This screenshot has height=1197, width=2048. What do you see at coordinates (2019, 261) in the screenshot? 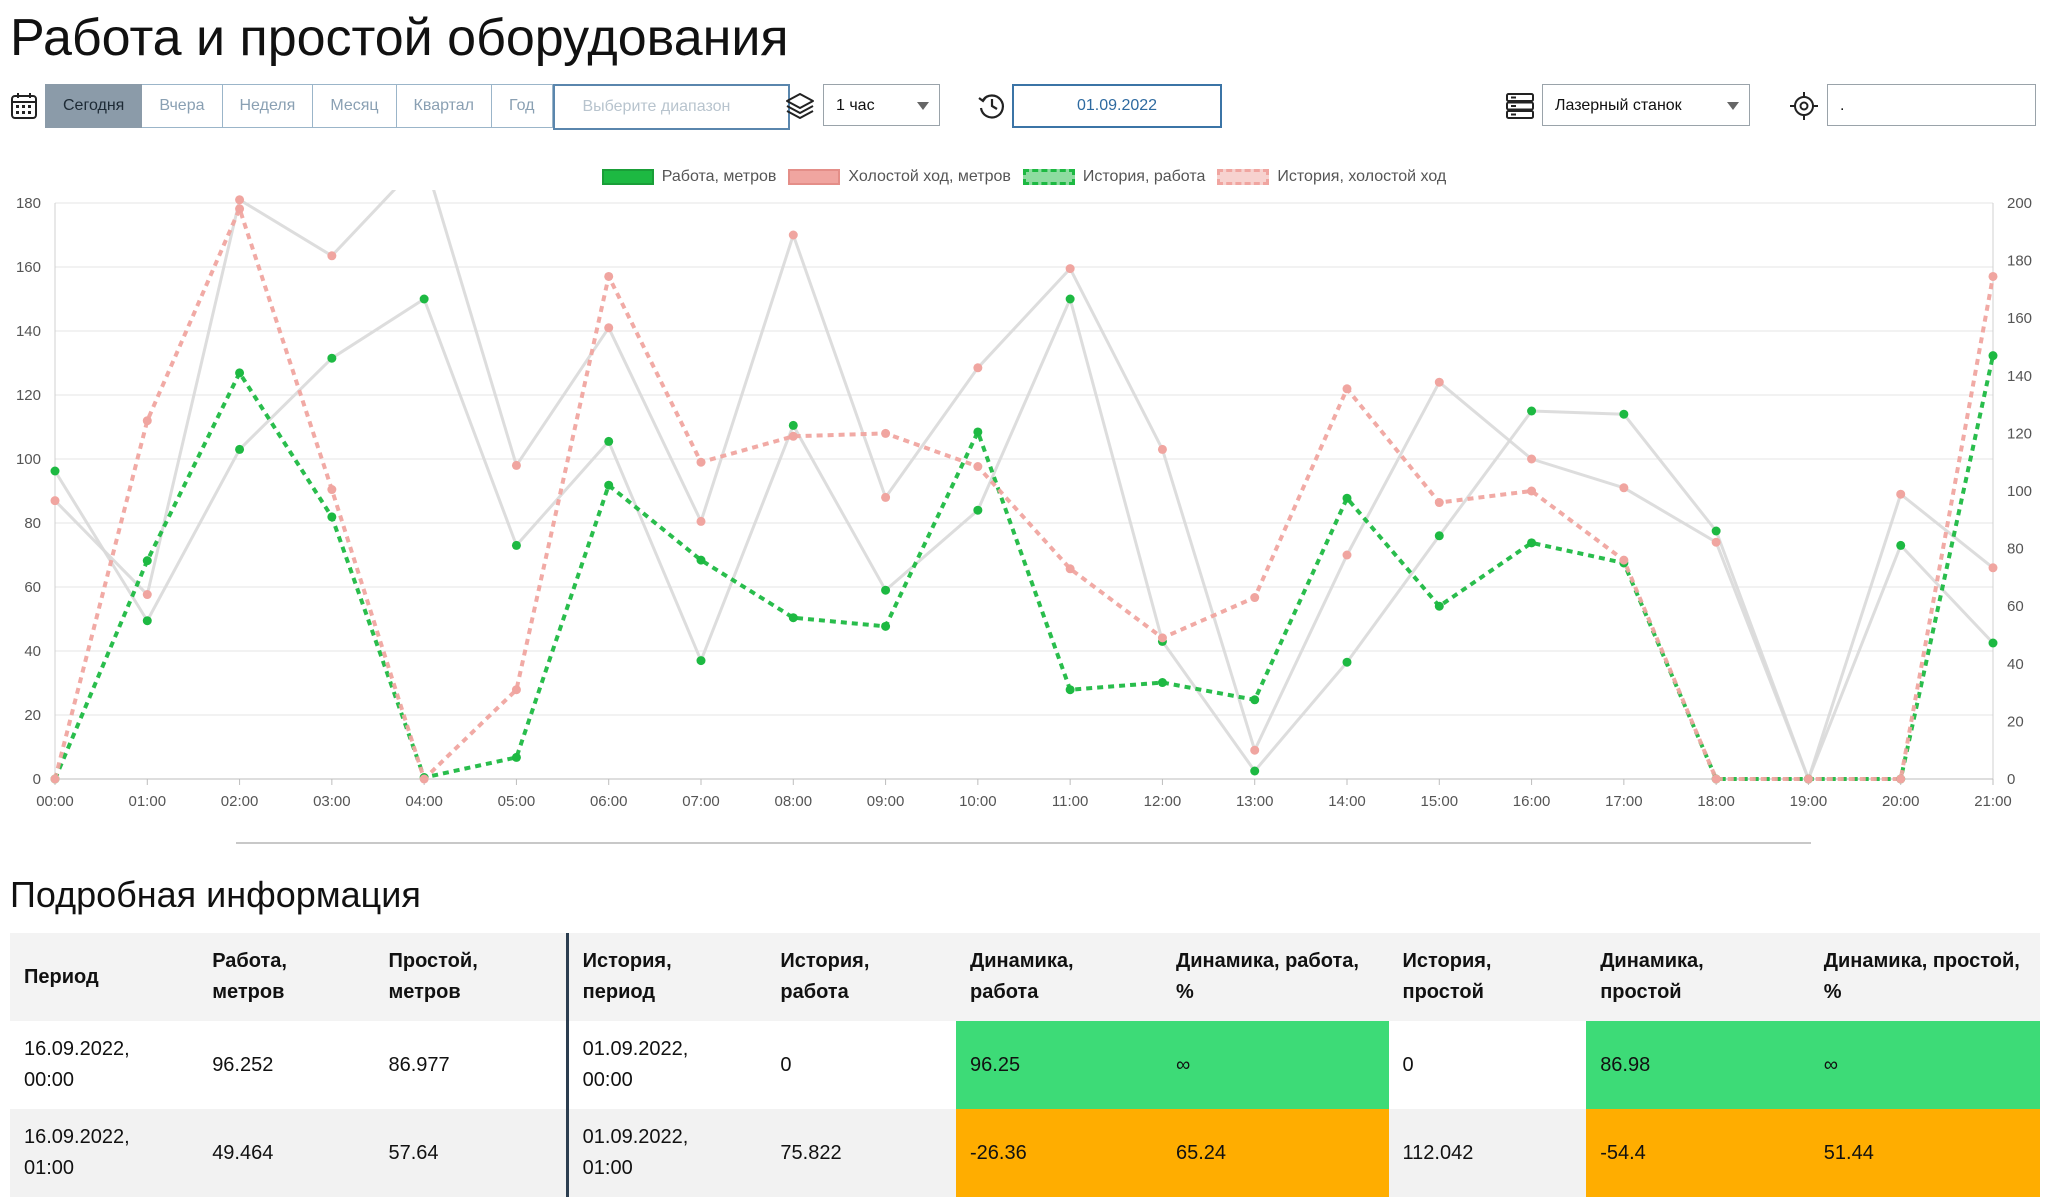
I see `y-right-tick-label: 180` at bounding box center [2019, 261].